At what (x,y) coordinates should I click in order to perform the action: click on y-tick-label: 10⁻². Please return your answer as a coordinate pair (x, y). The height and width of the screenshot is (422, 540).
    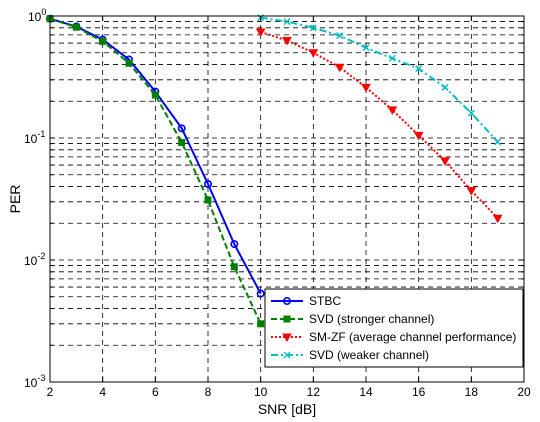
    Looking at the image, I should click on (34, 259).